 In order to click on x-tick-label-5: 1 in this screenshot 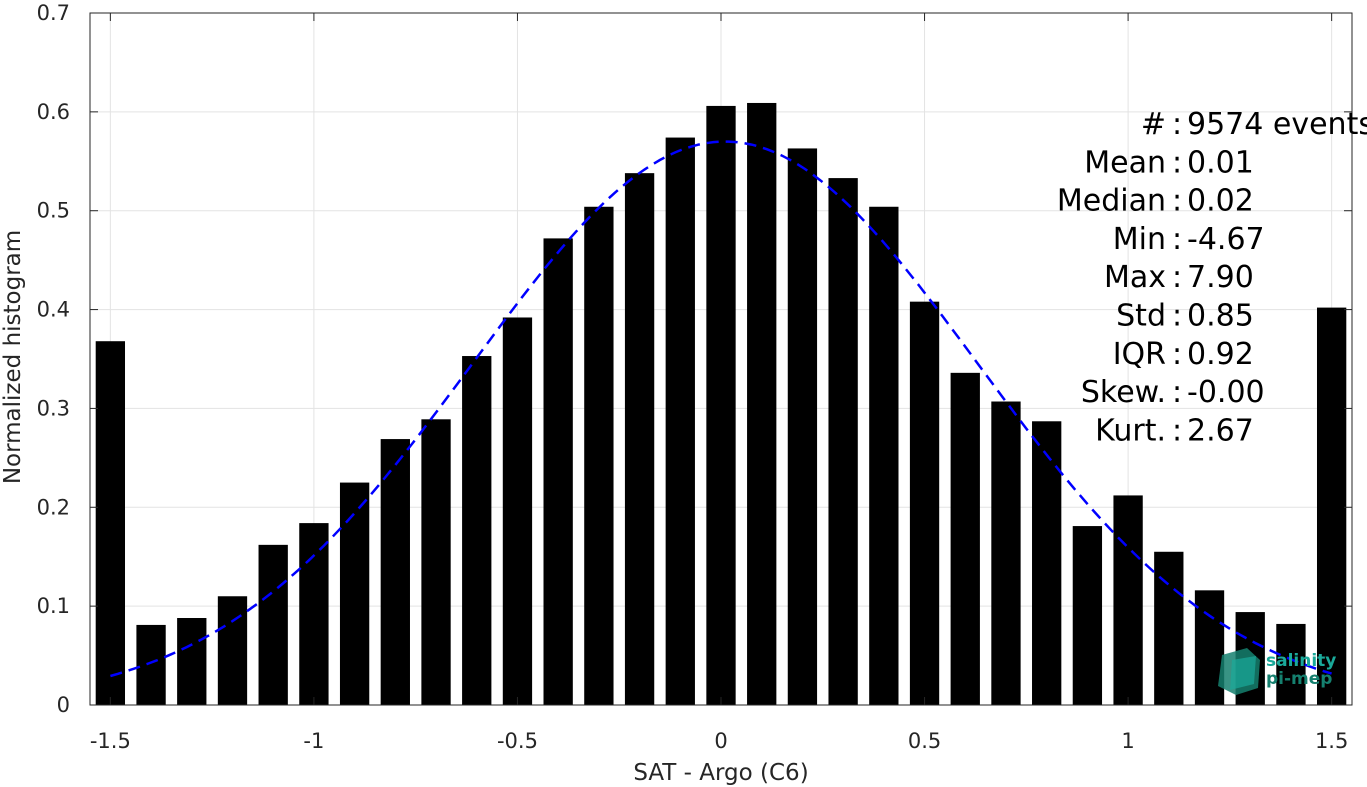, I will do `click(1127, 741)`.